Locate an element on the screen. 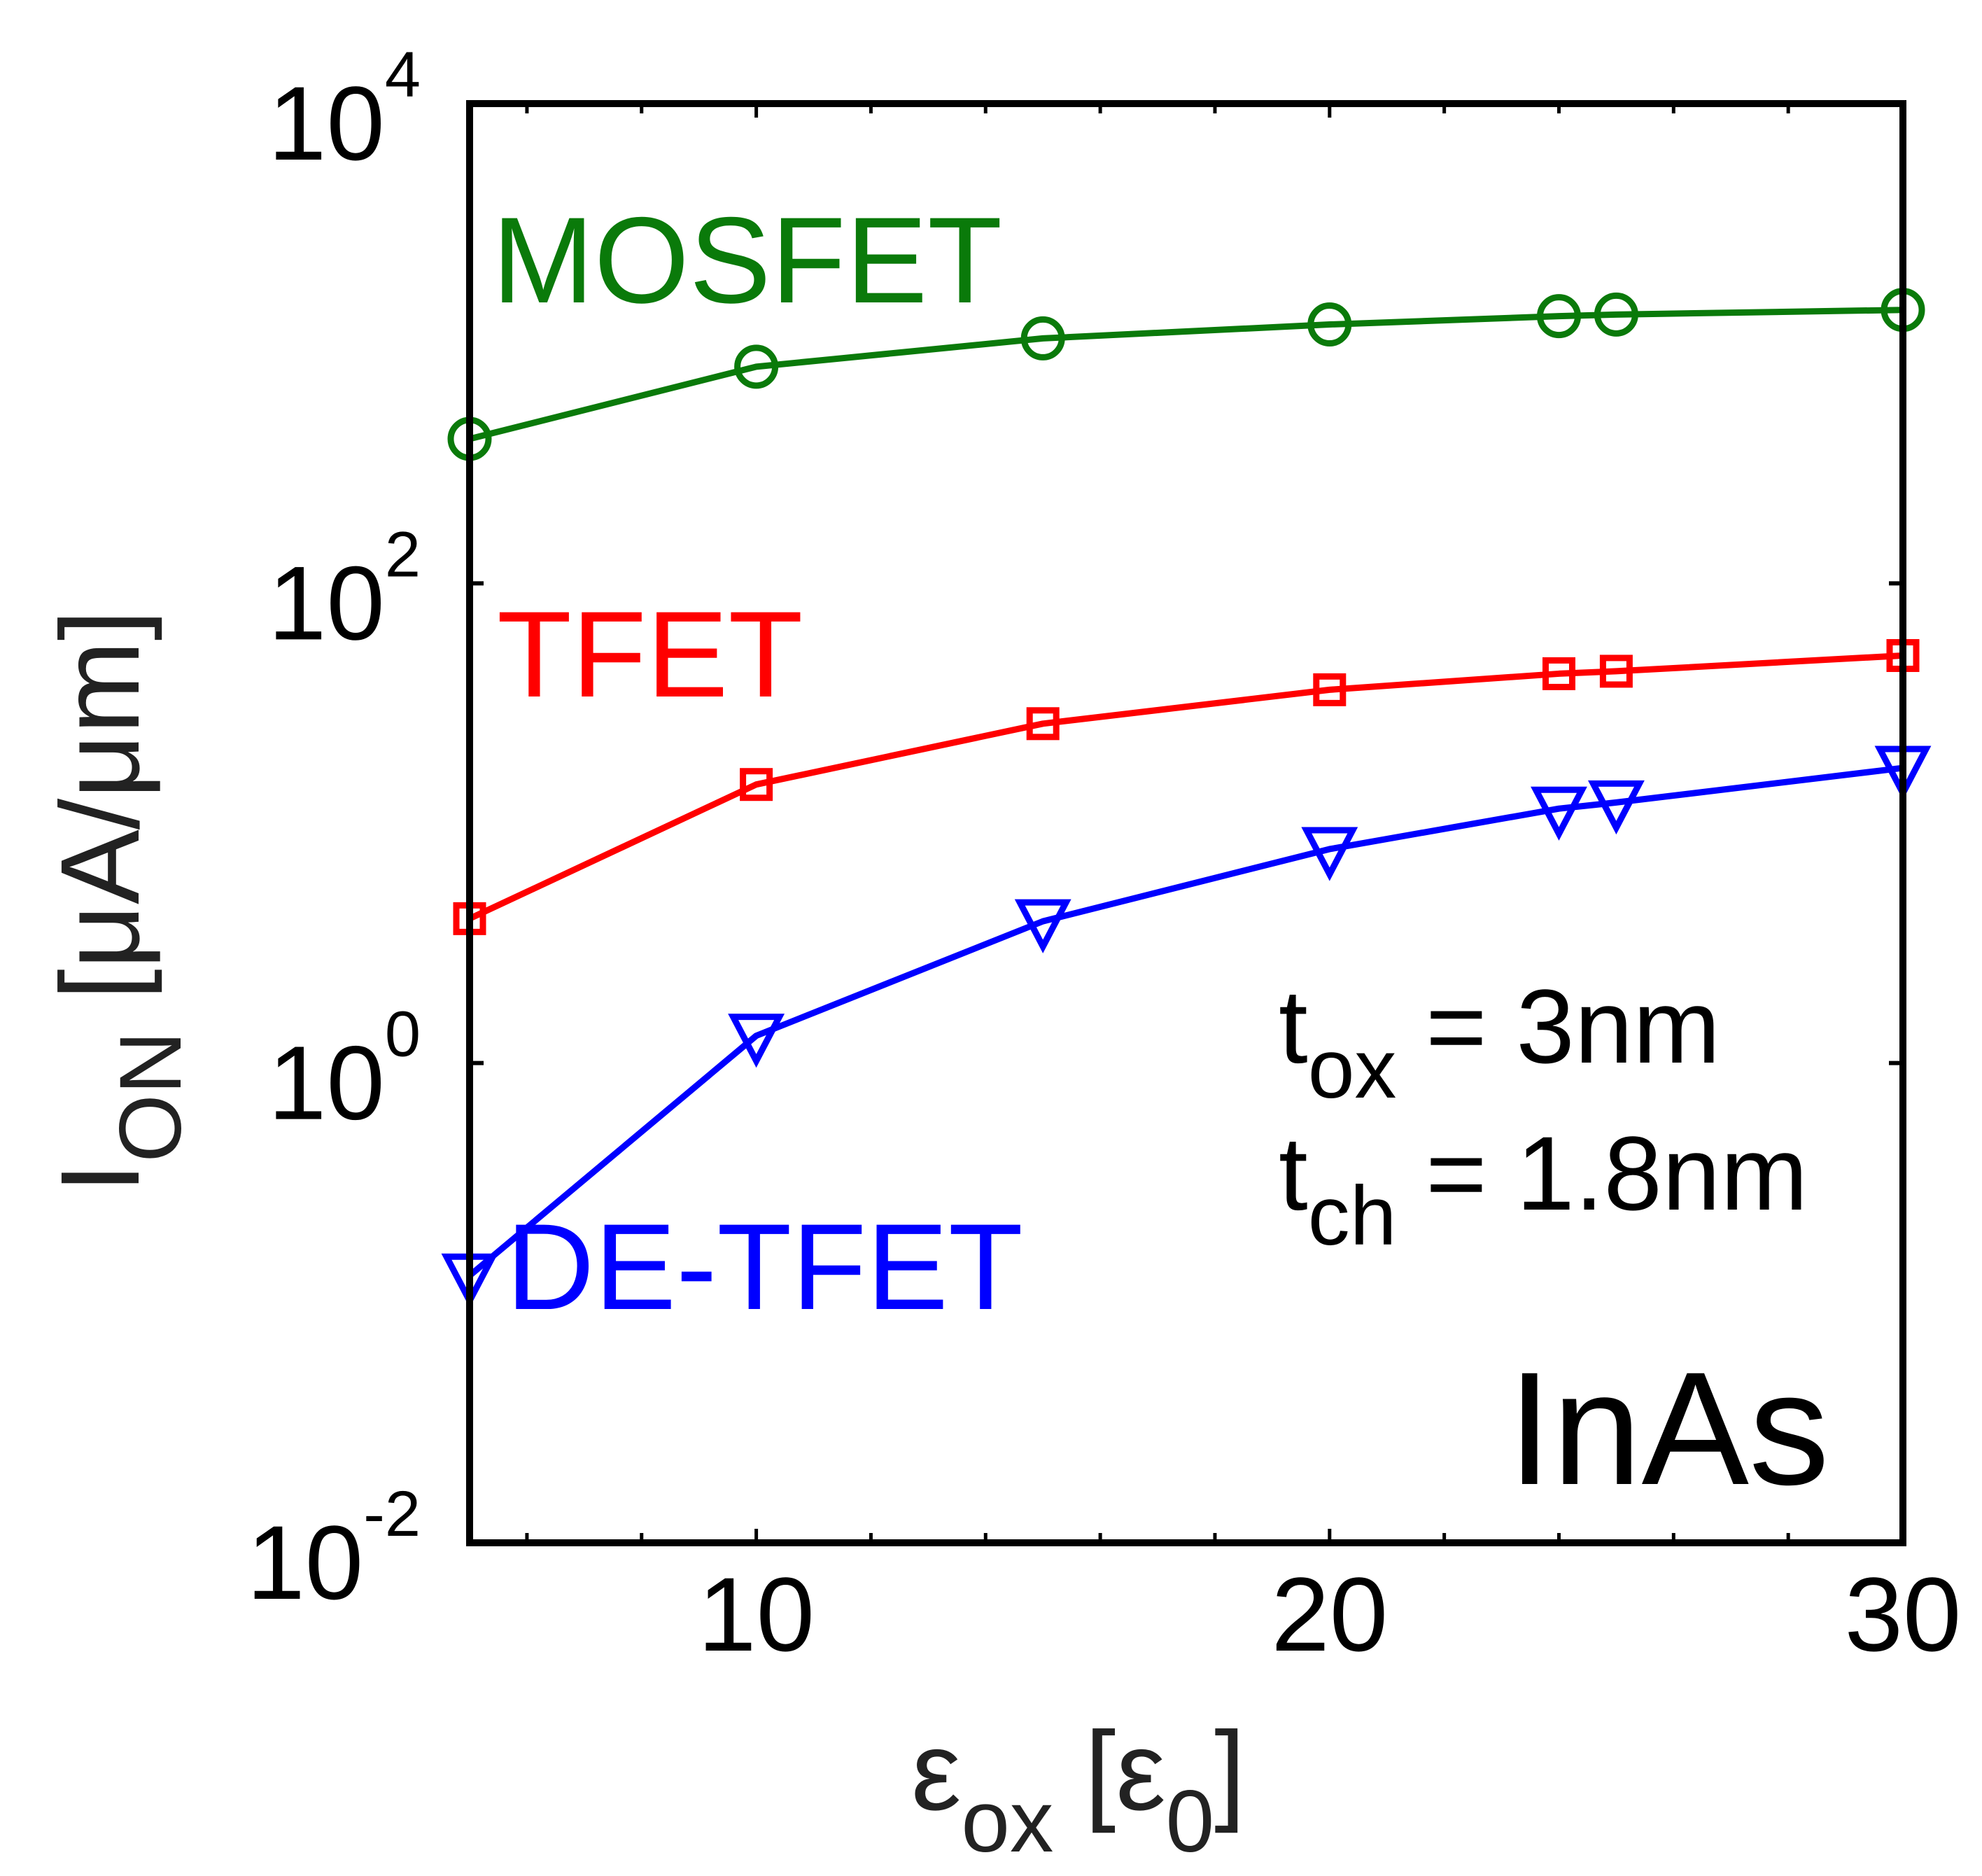 The height and width of the screenshot is (1876, 1982). x-axis-title-sub: ox is located at coordinates (1007, 1821).